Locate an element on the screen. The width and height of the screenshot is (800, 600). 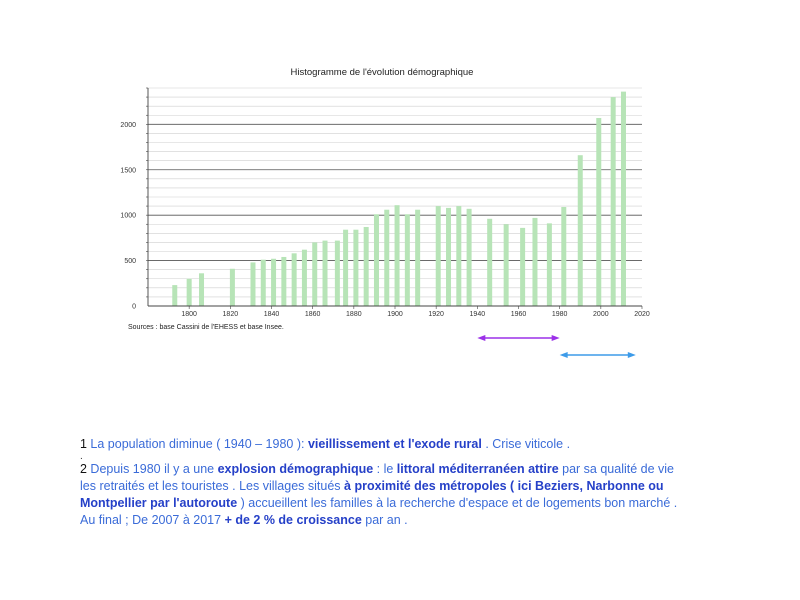
bar-1990 is located at coordinates (580, 230).